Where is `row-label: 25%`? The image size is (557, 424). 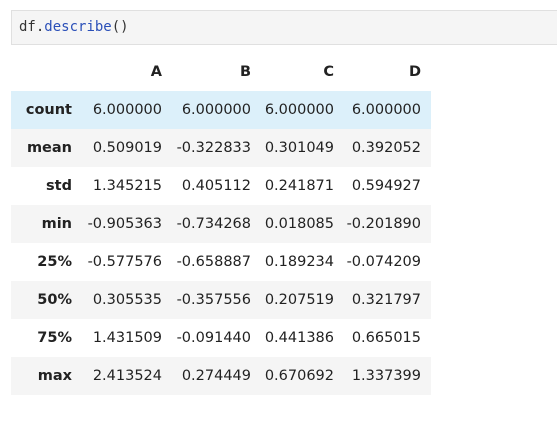 row-label: 25% is located at coordinates (54, 262).